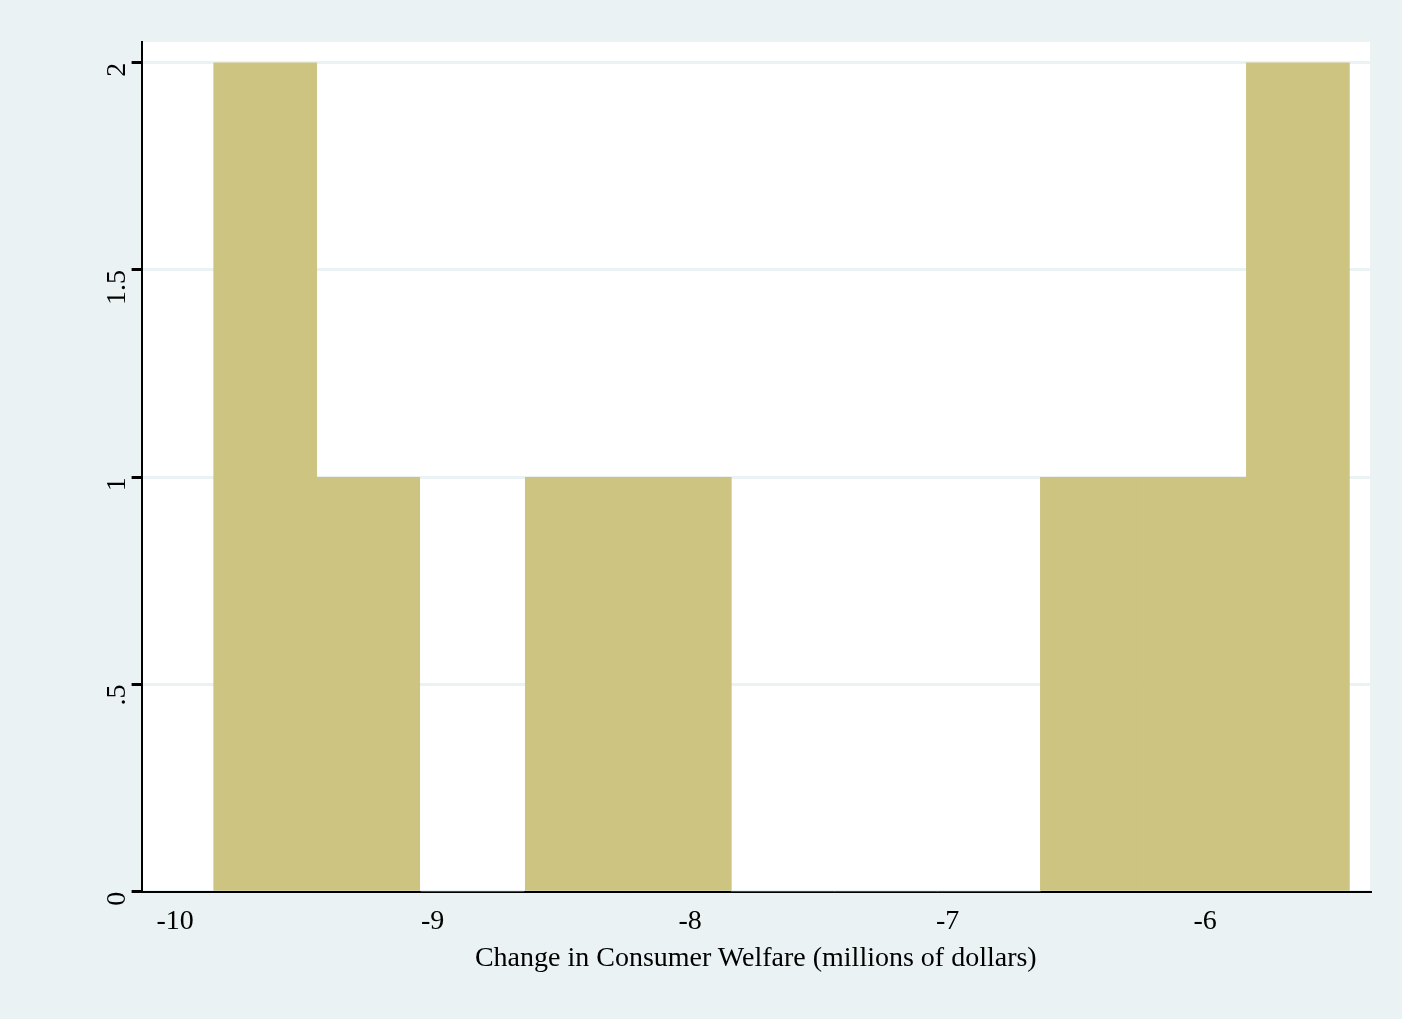 This screenshot has height=1019, width=1402. I want to click on x-tick-label: -6, so click(1205, 919).